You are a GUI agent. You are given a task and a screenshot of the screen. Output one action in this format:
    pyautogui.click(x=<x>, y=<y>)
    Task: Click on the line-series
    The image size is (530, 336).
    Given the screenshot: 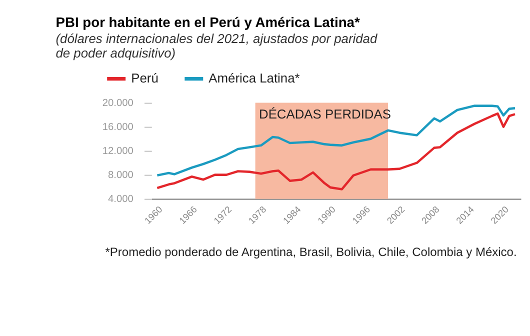 What is the action you would take?
    pyautogui.click(x=336, y=140)
    